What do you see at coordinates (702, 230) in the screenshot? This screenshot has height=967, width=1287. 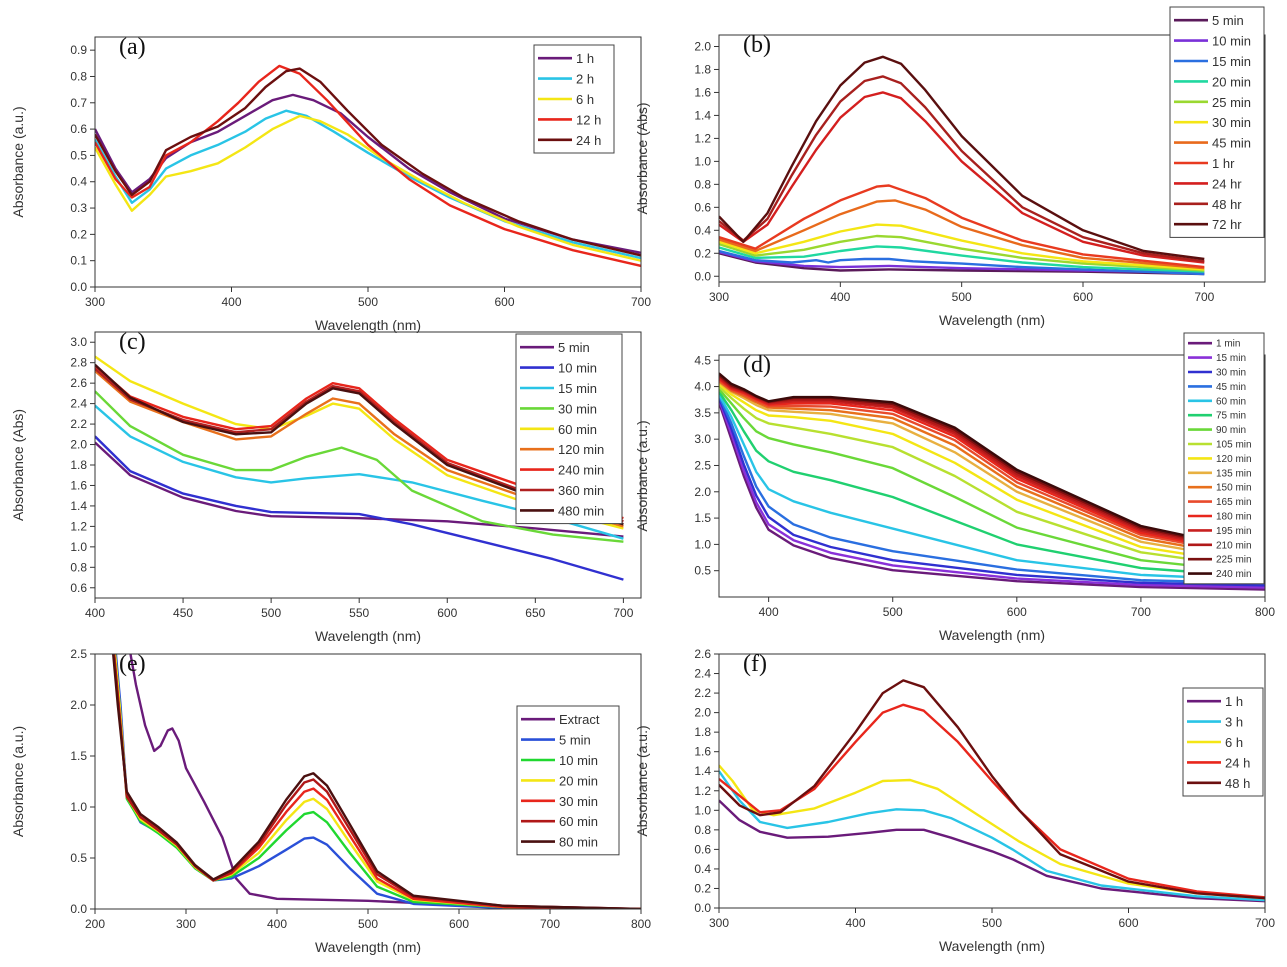 I see `y-tick-label: 0.4` at bounding box center [702, 230].